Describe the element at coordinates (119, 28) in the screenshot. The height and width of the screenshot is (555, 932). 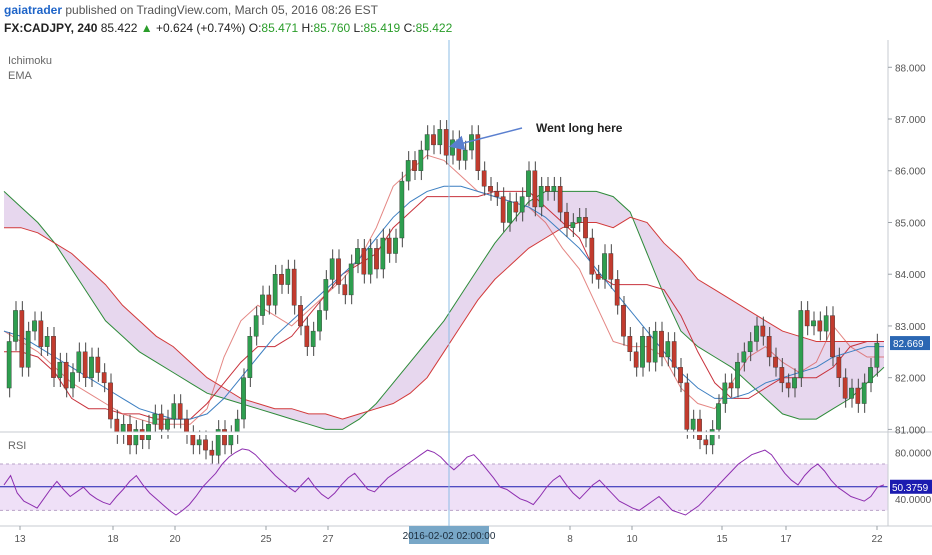
I see `last-price: 85.422` at that location.